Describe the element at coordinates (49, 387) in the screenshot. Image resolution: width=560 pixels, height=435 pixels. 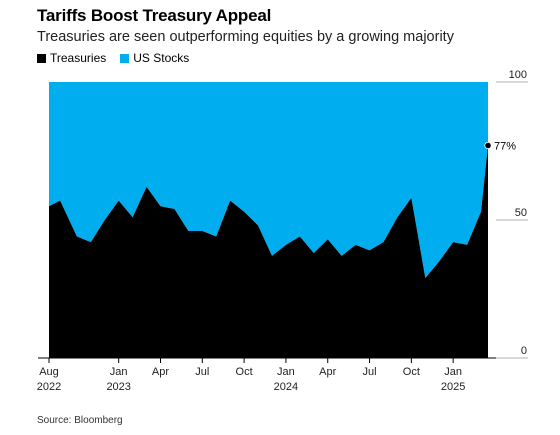
I see `x-tick-year-label: 2022` at that location.